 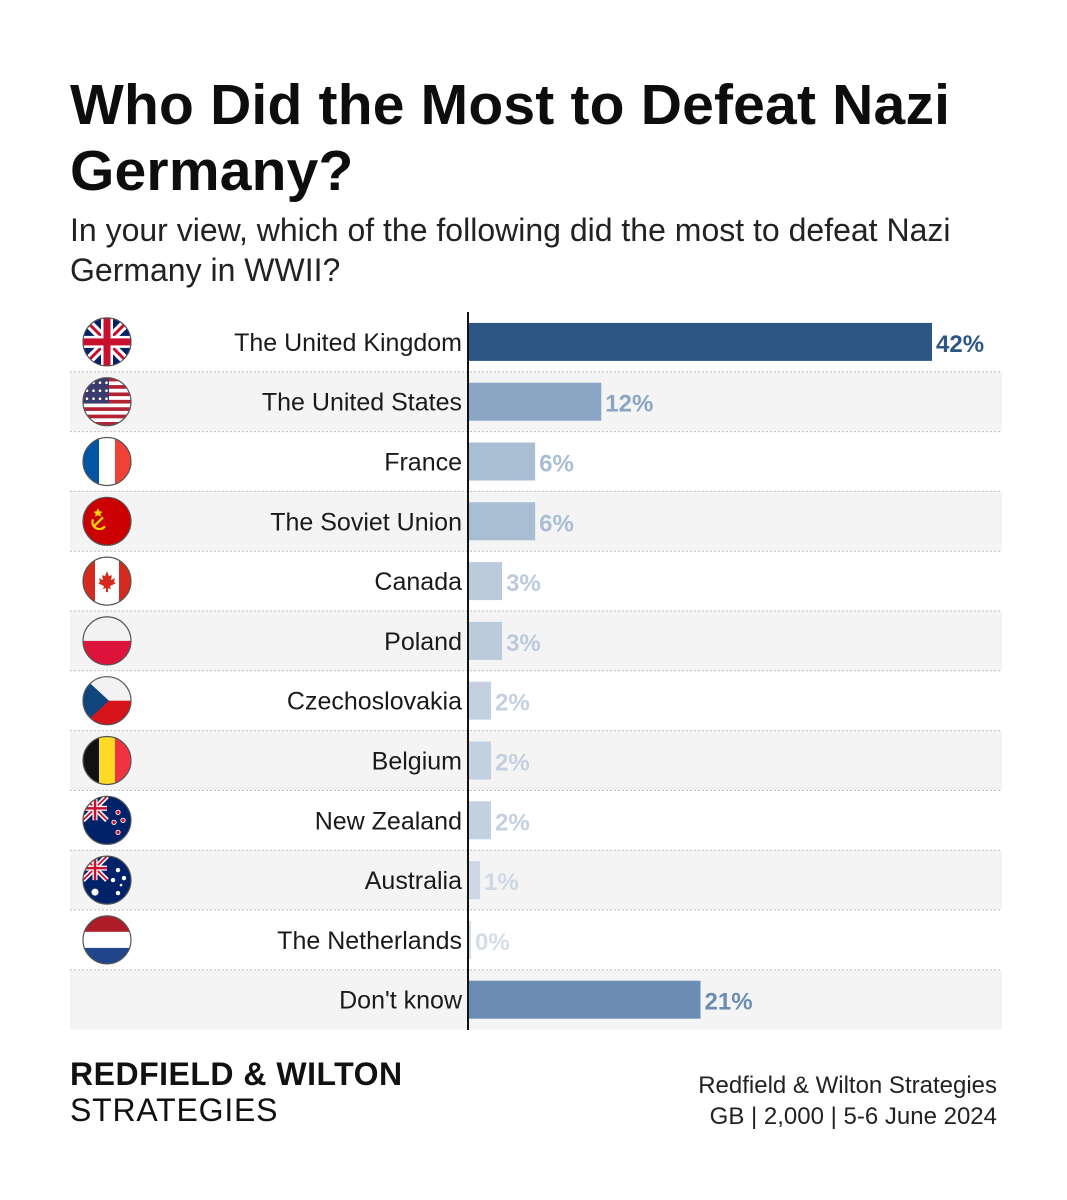 What do you see at coordinates (107, 760) in the screenshot?
I see `belgium-flag-icon` at bounding box center [107, 760].